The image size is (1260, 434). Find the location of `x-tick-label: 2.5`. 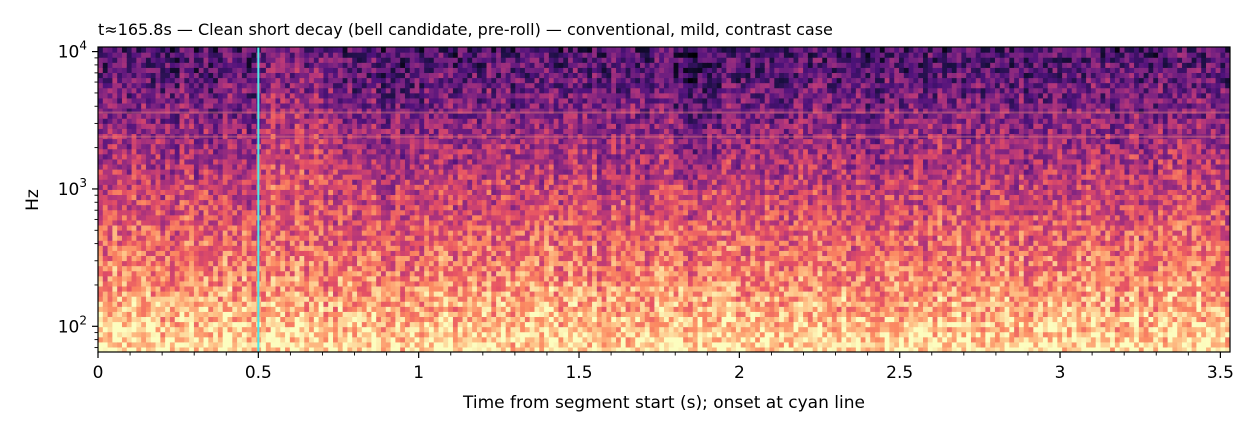

x-tick-label: 2.5 is located at coordinates (899, 373).